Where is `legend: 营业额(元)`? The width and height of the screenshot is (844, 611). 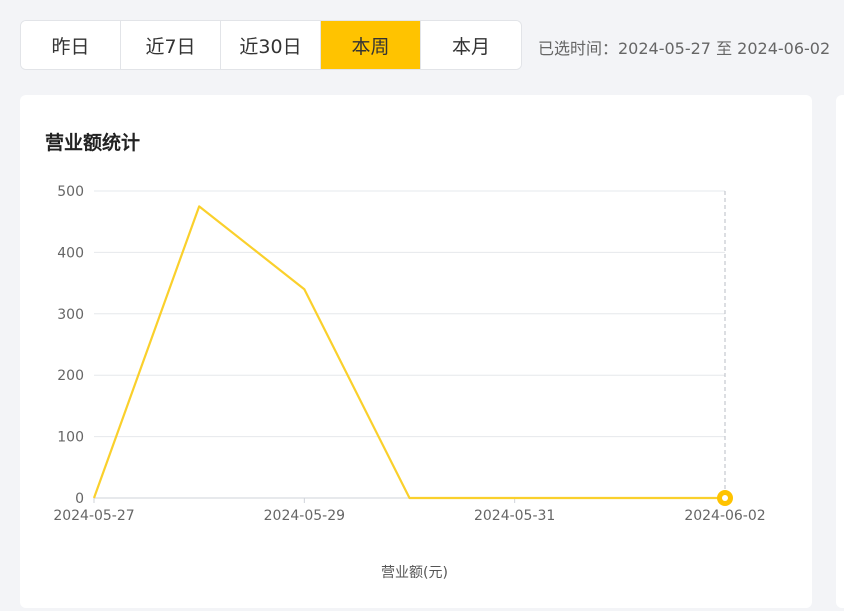 legend: 营业额(元) is located at coordinates (414, 573).